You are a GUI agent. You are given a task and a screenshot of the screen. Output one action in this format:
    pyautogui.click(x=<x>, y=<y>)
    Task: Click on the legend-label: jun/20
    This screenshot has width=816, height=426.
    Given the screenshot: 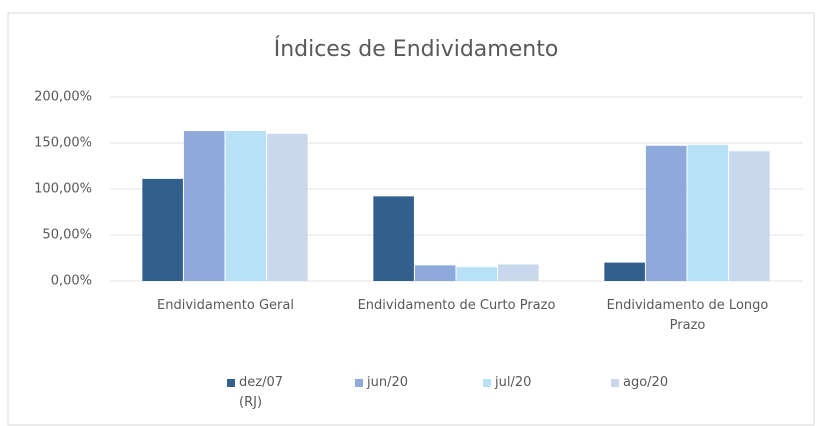 What is the action you would take?
    pyautogui.click(x=388, y=382)
    